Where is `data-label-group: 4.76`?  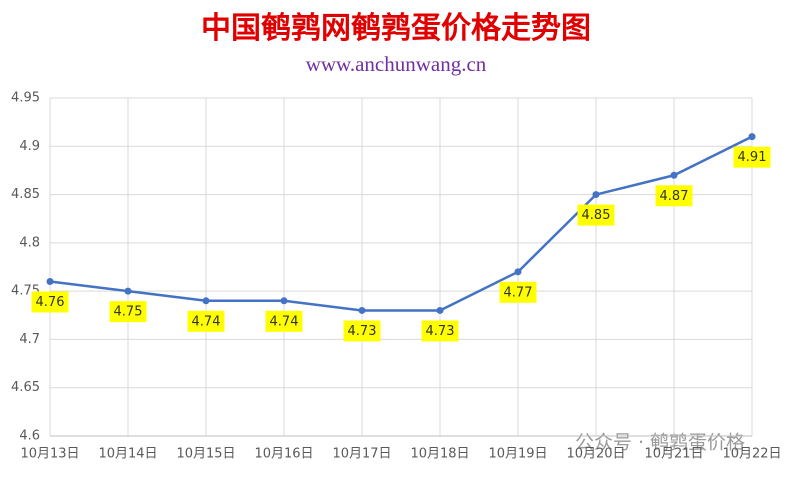 data-label-group: 4.76 is located at coordinates (50, 302).